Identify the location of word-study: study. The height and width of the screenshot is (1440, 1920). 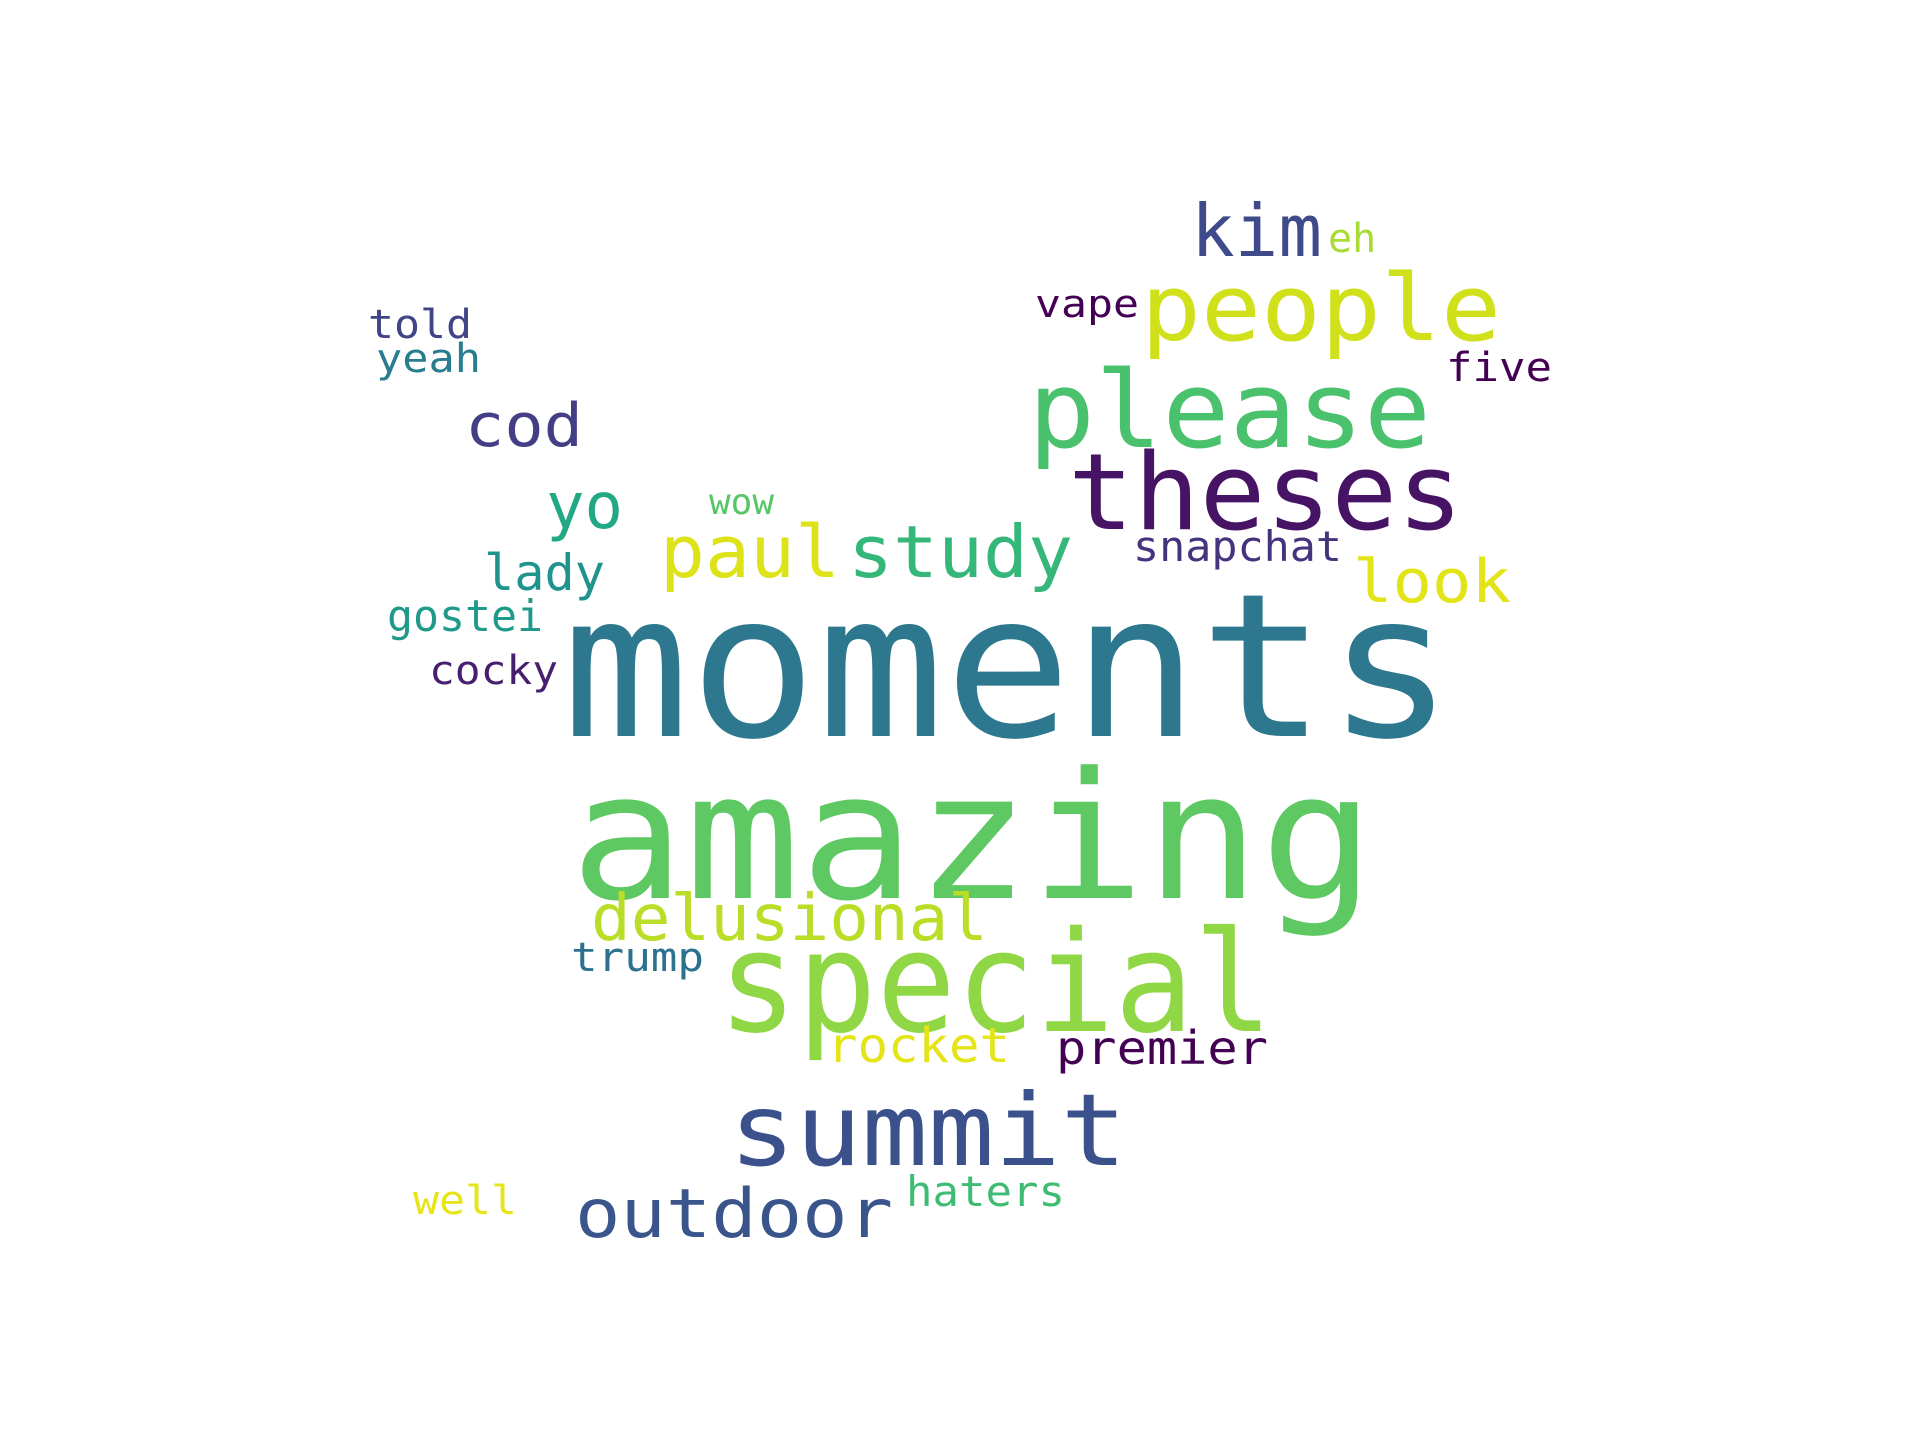
(960, 552).